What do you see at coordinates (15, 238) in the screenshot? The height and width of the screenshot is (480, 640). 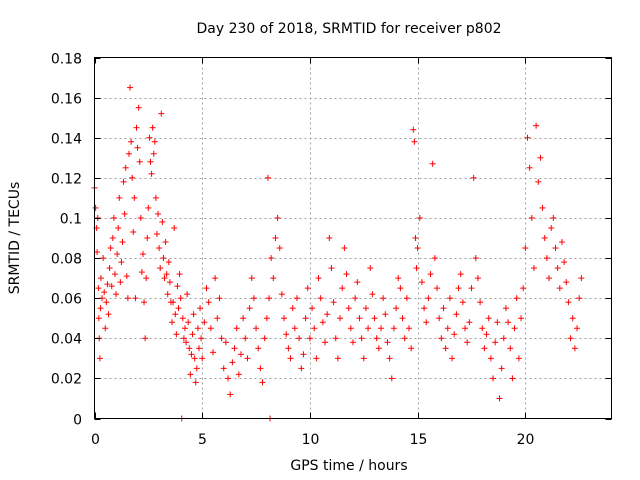 I see `y-axis-label: SRMTID / TECUs` at bounding box center [15, 238].